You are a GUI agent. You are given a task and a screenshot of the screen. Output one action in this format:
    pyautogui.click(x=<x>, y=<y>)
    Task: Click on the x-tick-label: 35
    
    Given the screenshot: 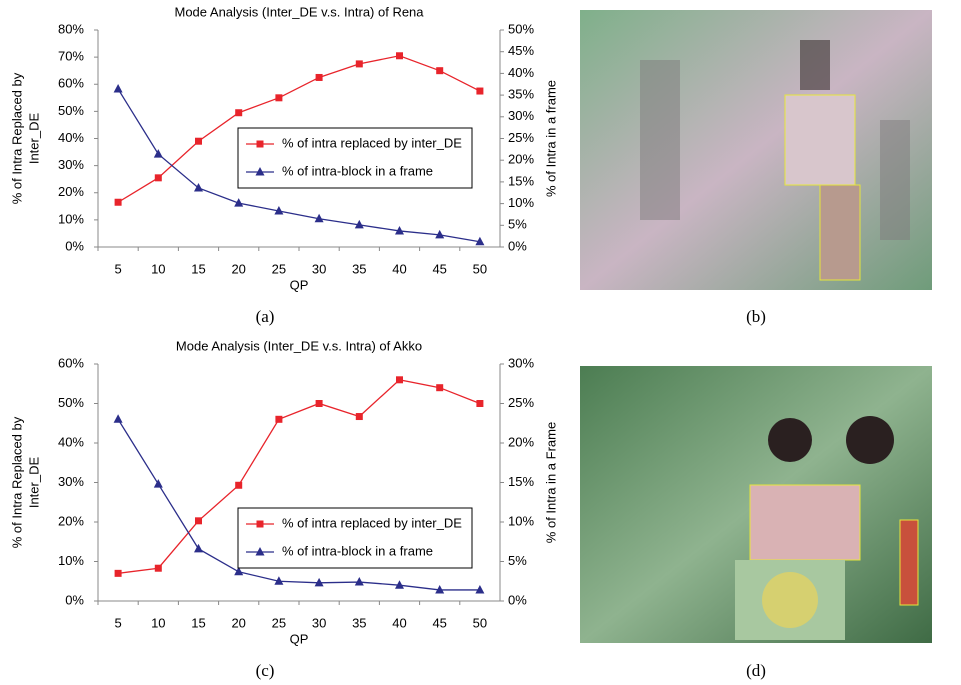 What is the action you would take?
    pyautogui.click(x=359, y=268)
    